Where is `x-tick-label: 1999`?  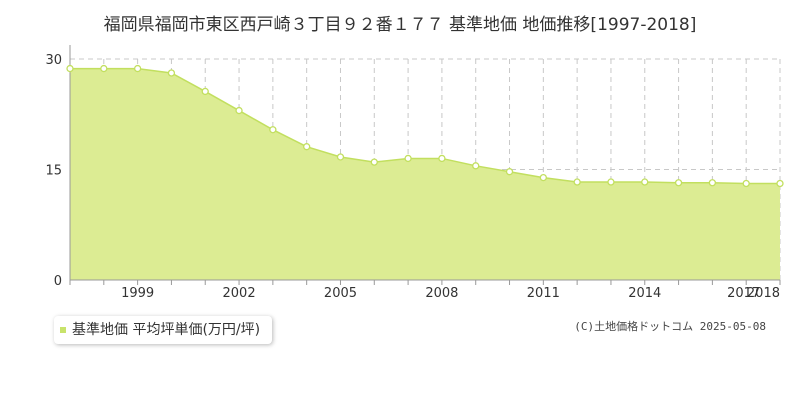
x-tick-label: 1999 is located at coordinates (137, 293).